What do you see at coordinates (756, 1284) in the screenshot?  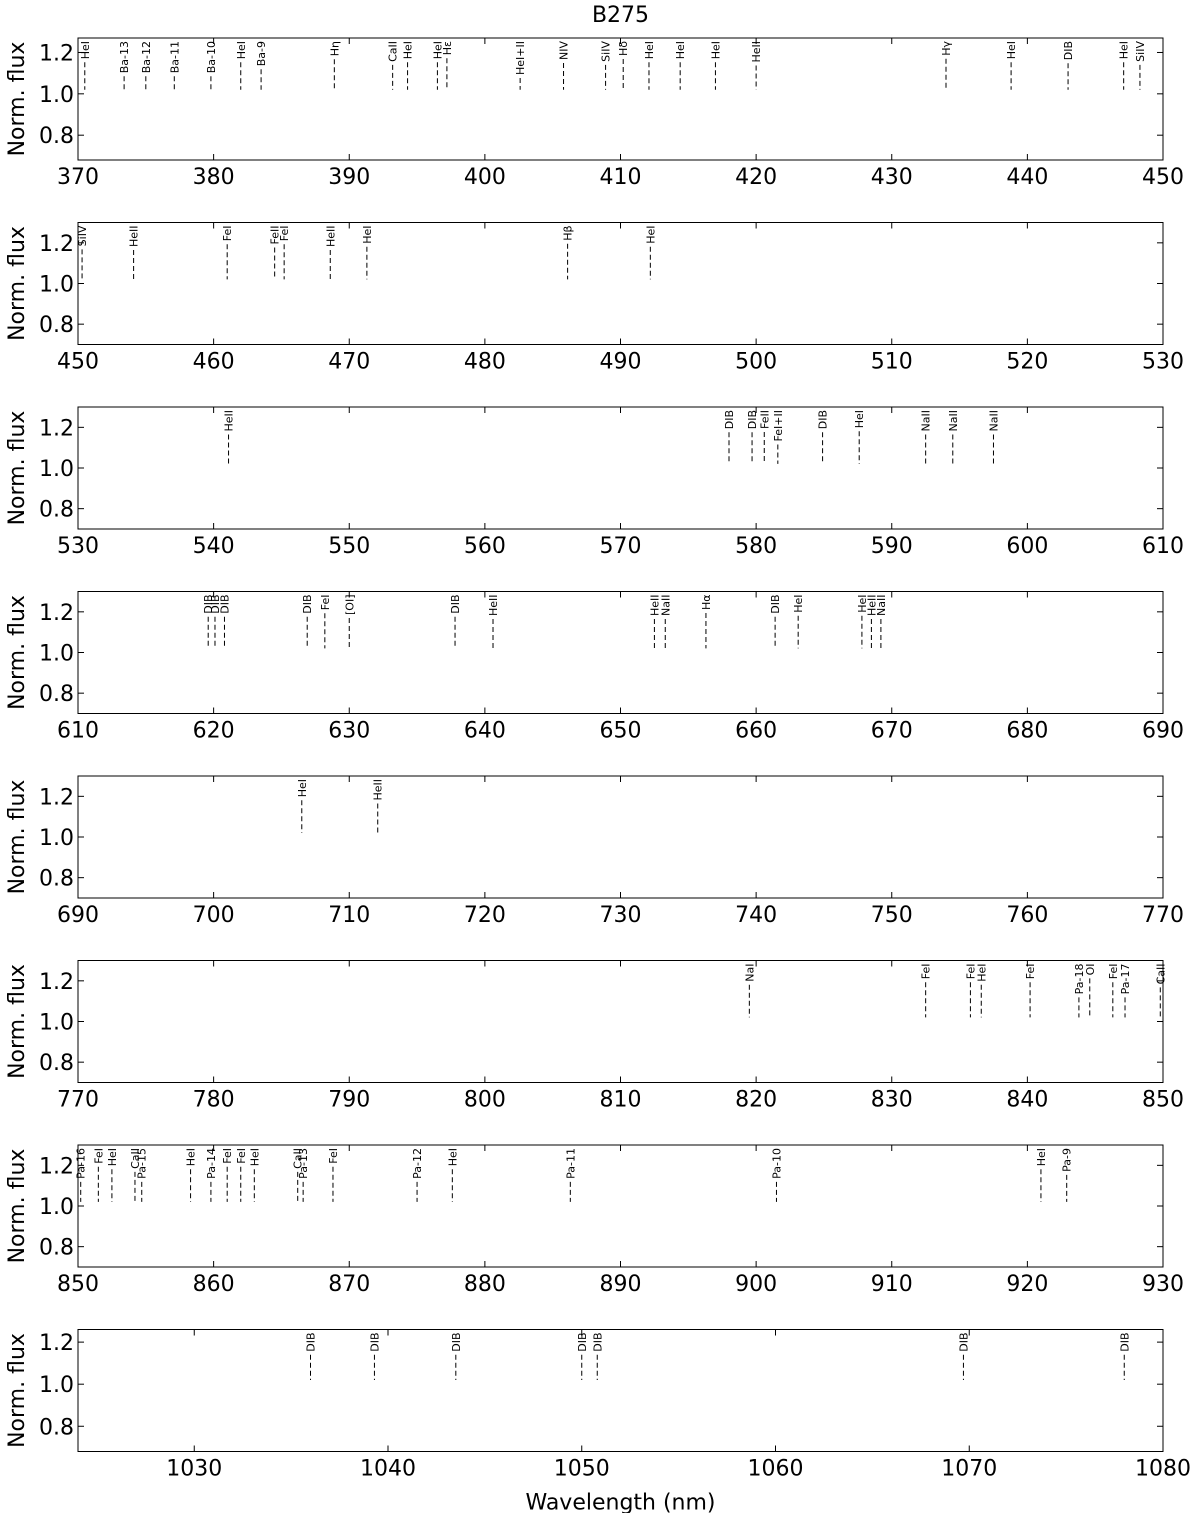 I see `x-tick-label: 900` at bounding box center [756, 1284].